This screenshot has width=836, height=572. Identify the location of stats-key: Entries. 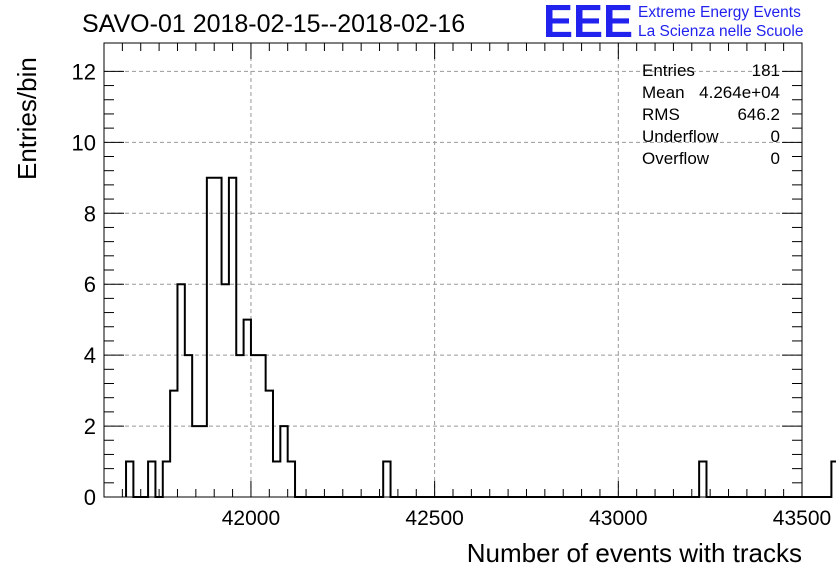
(668, 70).